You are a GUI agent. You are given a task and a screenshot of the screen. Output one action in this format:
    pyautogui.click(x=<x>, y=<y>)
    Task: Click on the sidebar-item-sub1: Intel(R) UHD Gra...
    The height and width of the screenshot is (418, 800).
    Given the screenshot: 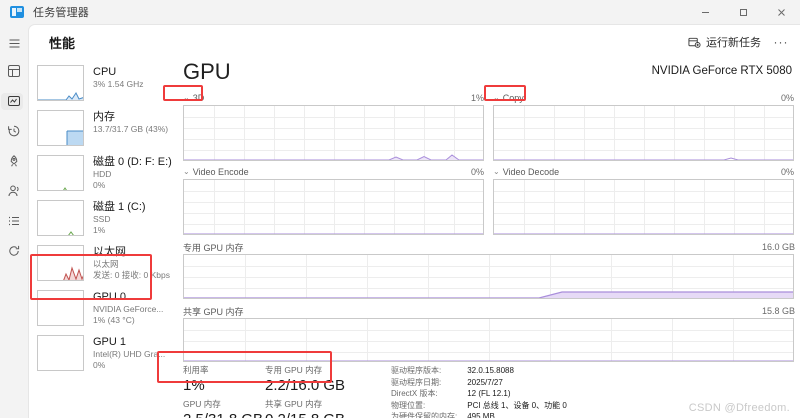 What is the action you would take?
    pyautogui.click(x=129, y=354)
    